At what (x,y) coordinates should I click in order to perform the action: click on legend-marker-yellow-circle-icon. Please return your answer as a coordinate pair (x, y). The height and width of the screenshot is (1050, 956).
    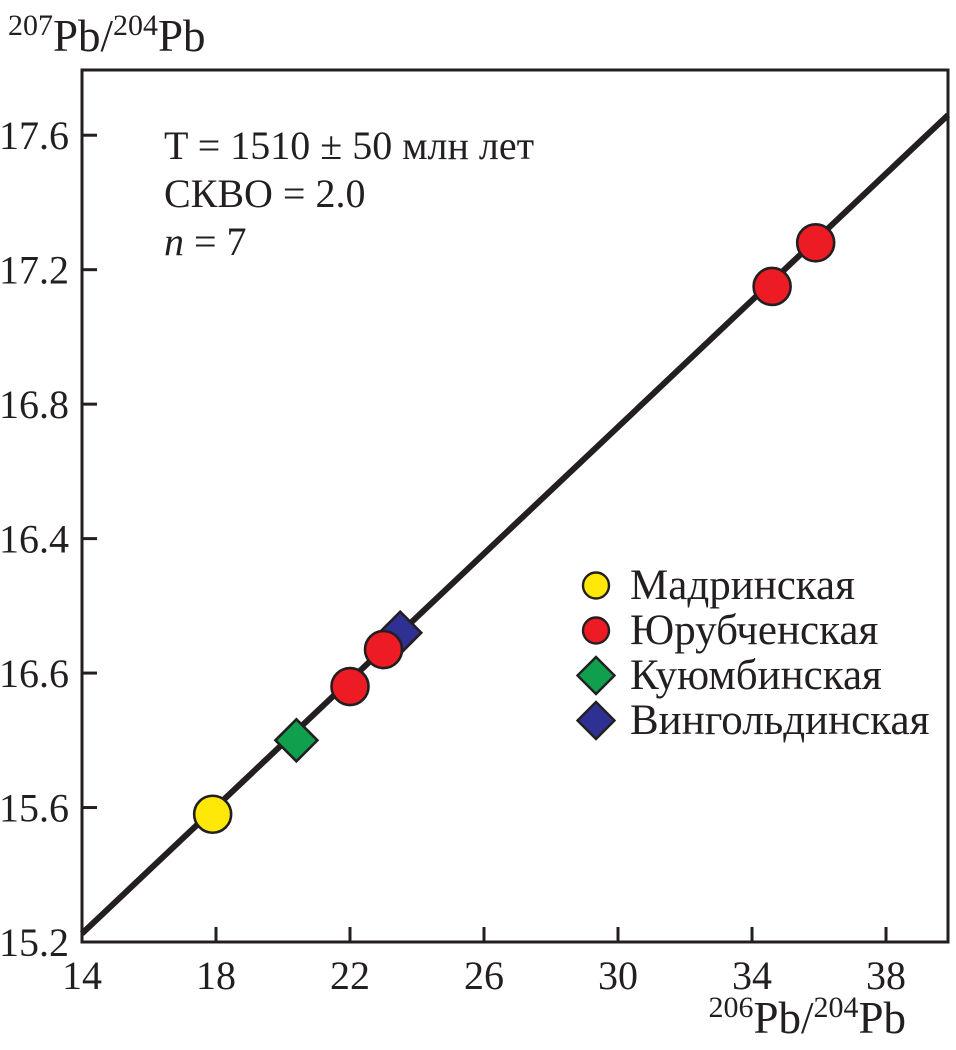
    Looking at the image, I should click on (596, 585).